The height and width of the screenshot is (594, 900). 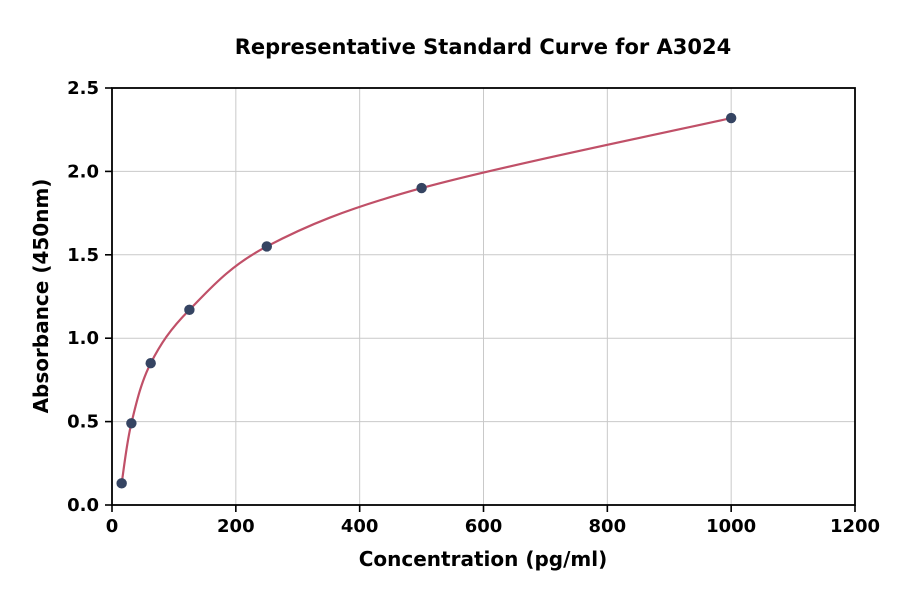 I want to click on x-tick-label: 1000, so click(x=731, y=526).